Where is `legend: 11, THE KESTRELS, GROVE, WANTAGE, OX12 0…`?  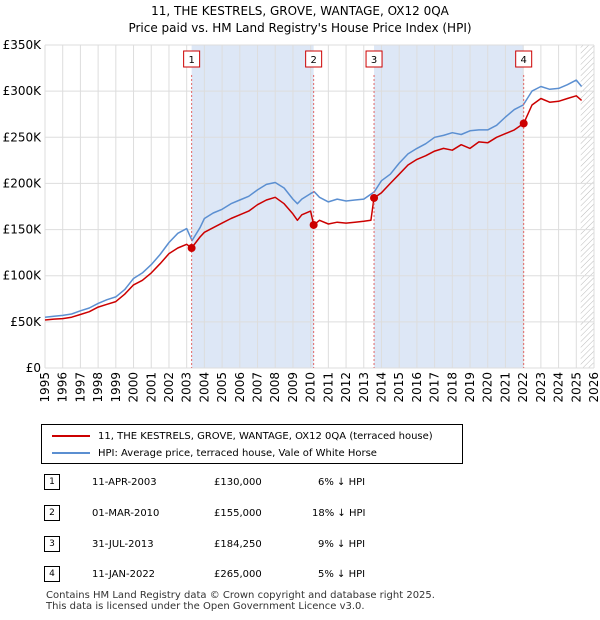 legend: 11, THE KESTRELS, GROVE, WANTAGE, OX12 0… is located at coordinates (252, 444).